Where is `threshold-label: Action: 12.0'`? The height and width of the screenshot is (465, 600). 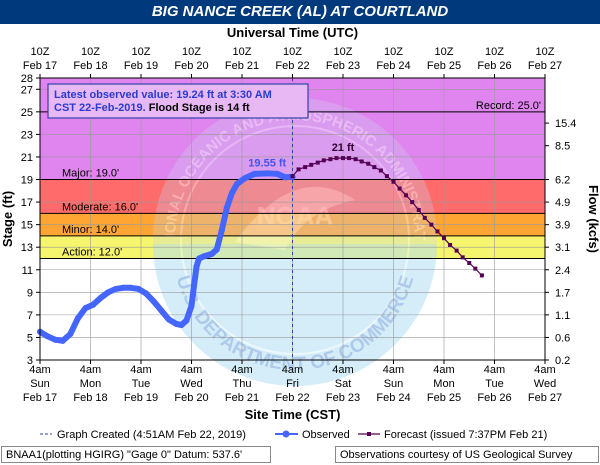 threshold-label: Action: 12.0' is located at coordinates (92, 252).